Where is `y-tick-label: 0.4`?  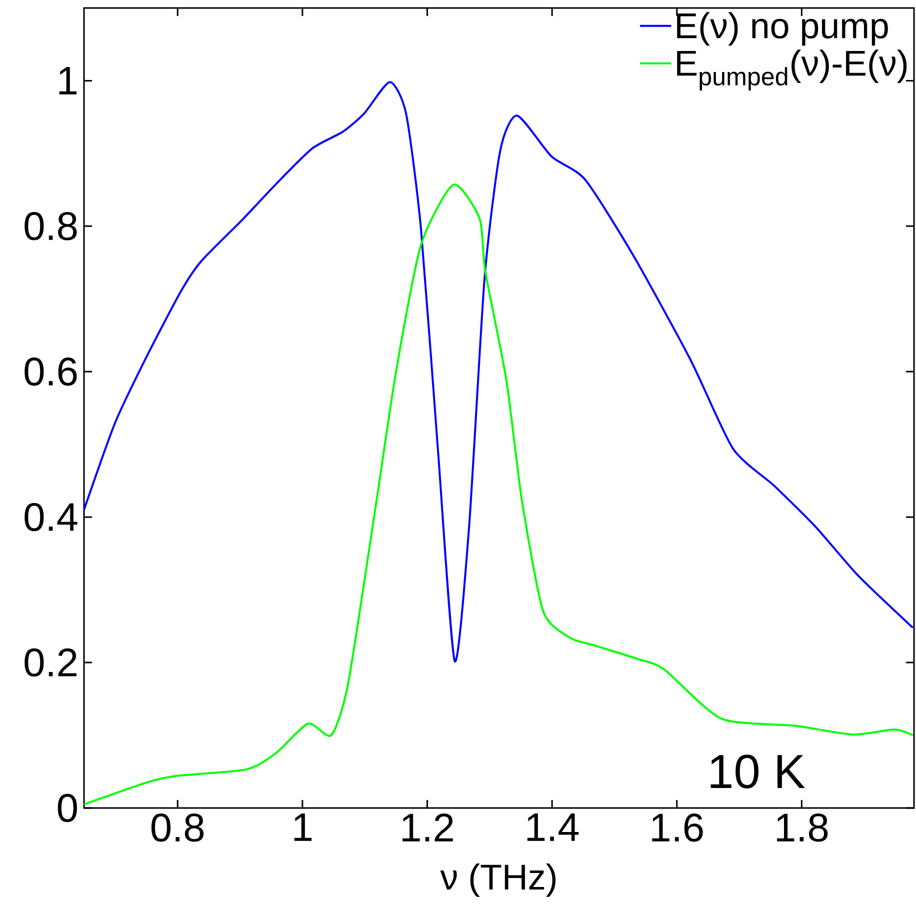 y-tick-label: 0.4 is located at coordinates (51, 517).